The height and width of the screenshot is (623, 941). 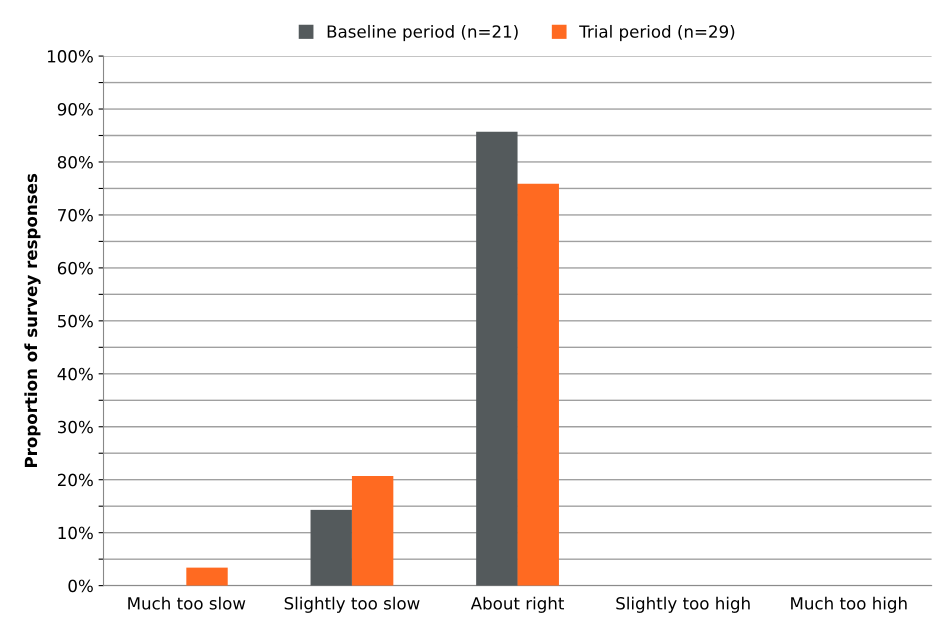 What do you see at coordinates (849, 604) in the screenshot?
I see `x-tick-label: Much too high` at bounding box center [849, 604].